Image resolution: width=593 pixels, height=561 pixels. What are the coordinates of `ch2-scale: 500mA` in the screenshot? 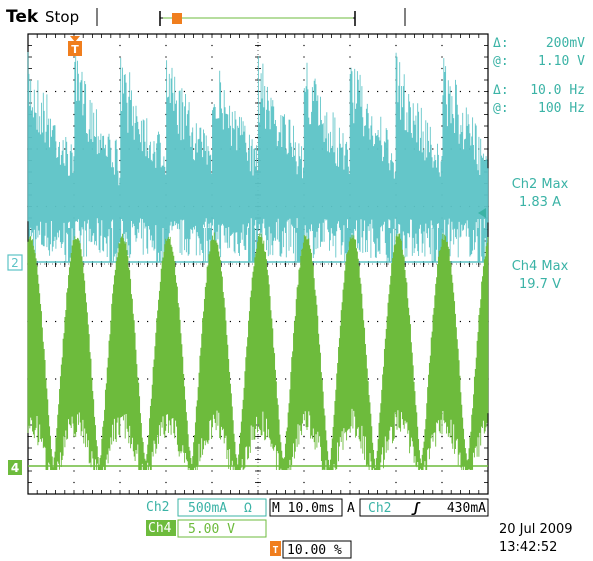 It's located at (207, 508).